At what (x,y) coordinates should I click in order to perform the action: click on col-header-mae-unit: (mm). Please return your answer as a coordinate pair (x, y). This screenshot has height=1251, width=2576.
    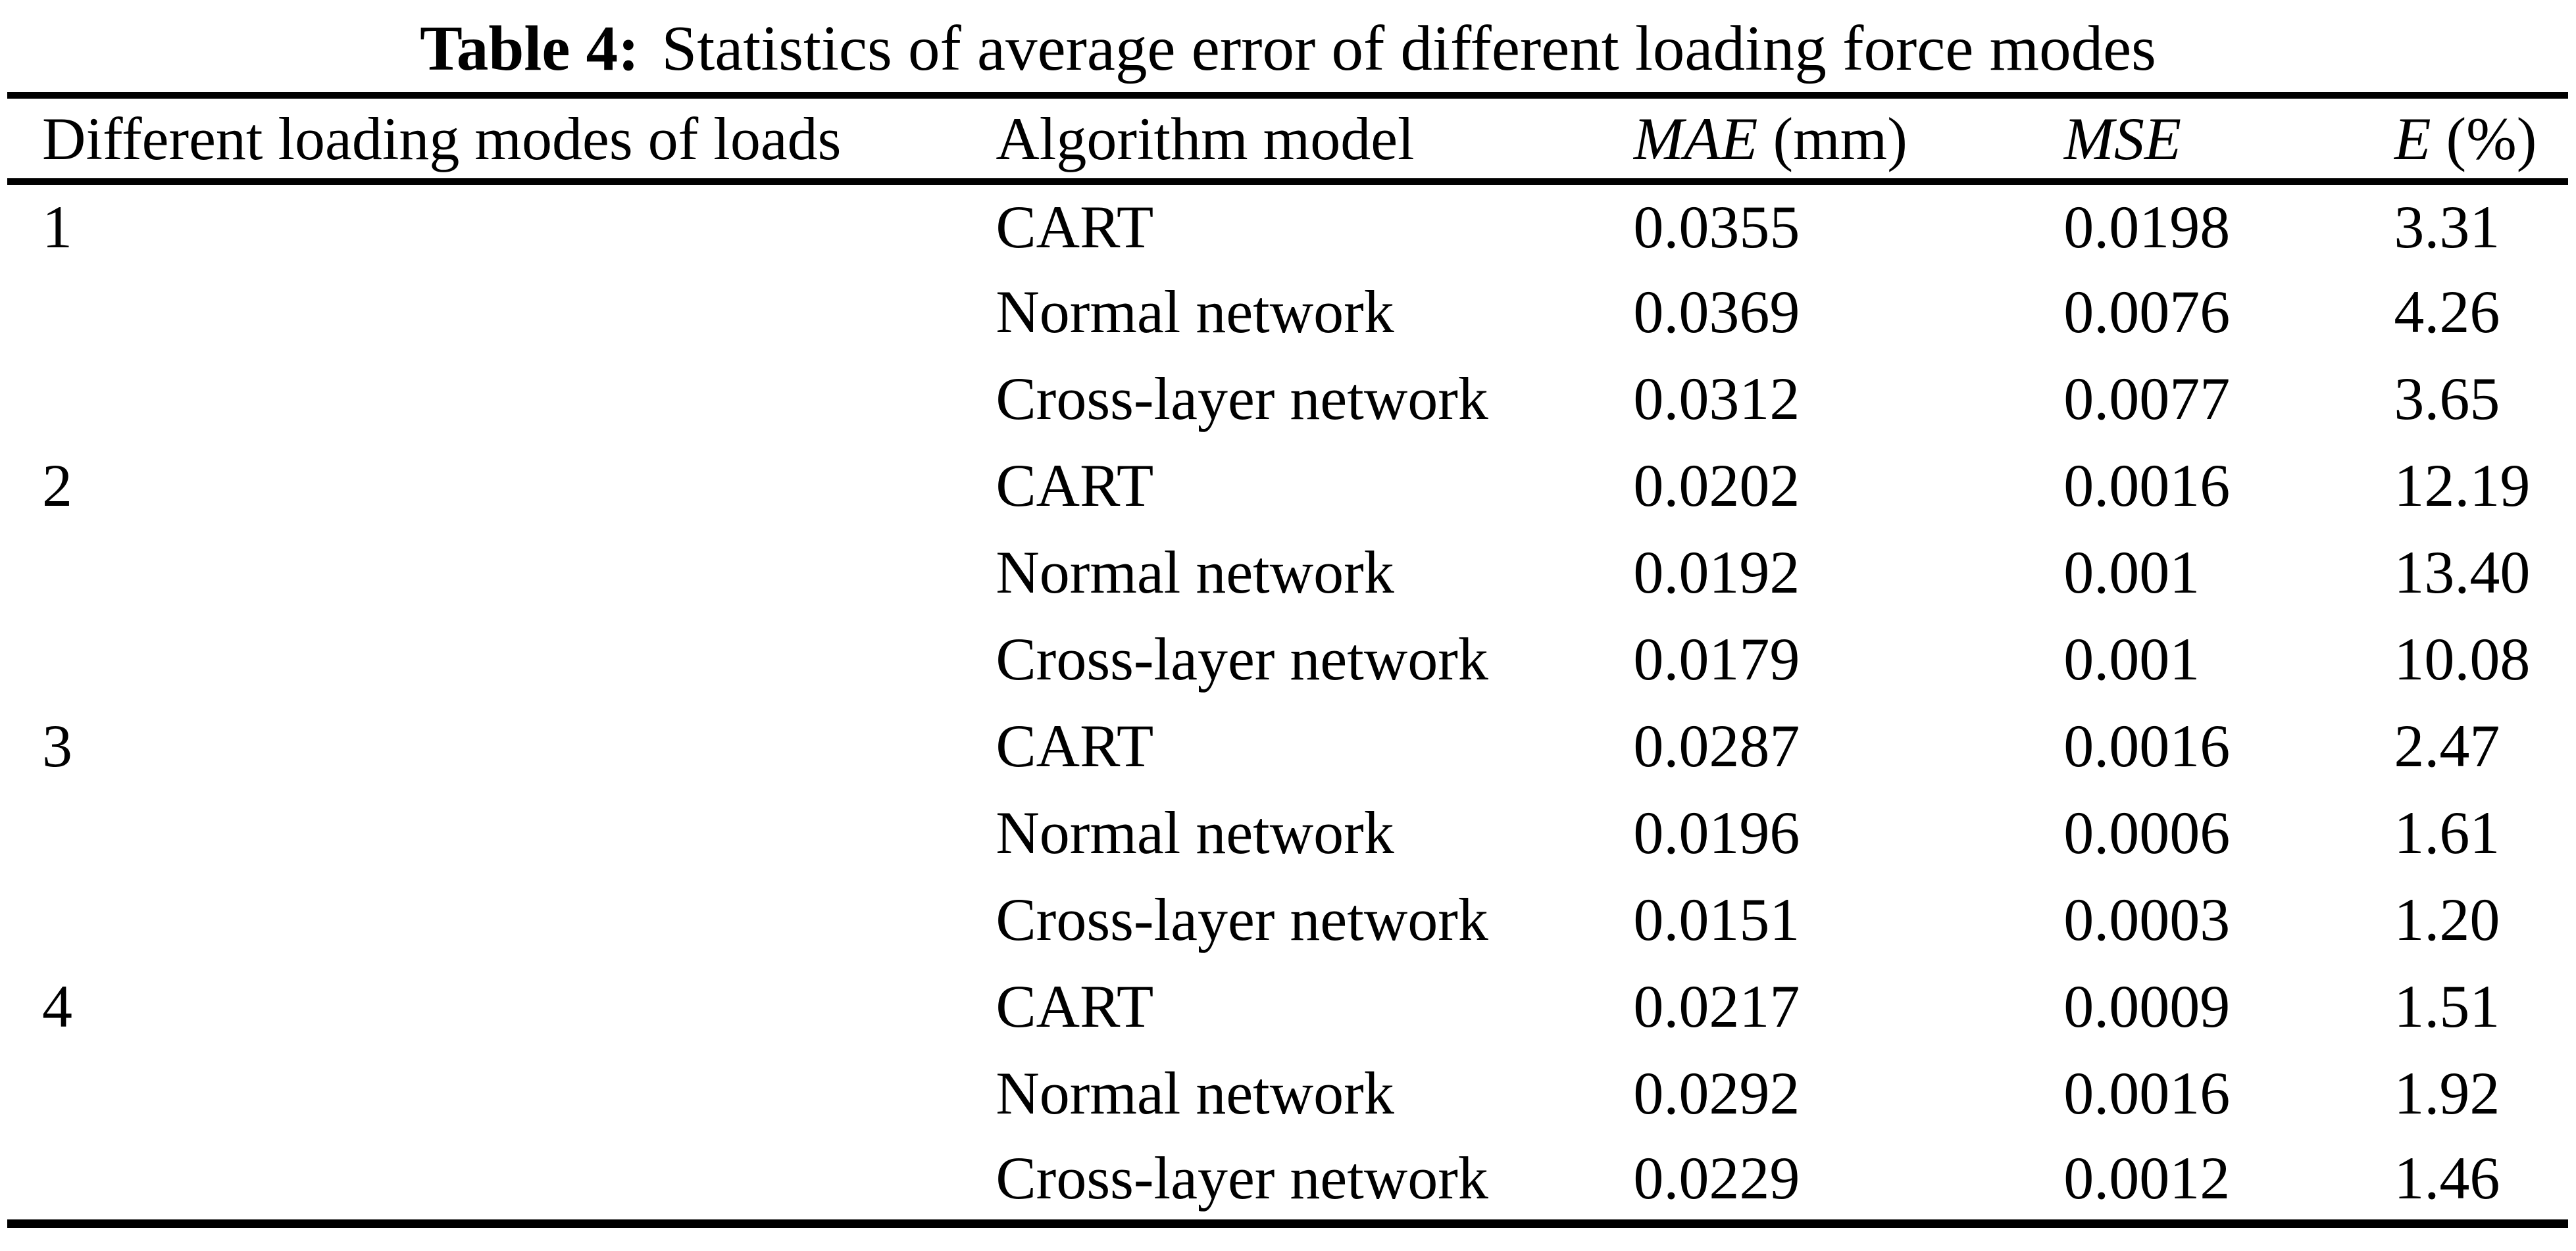
    Looking at the image, I should click on (1832, 138).